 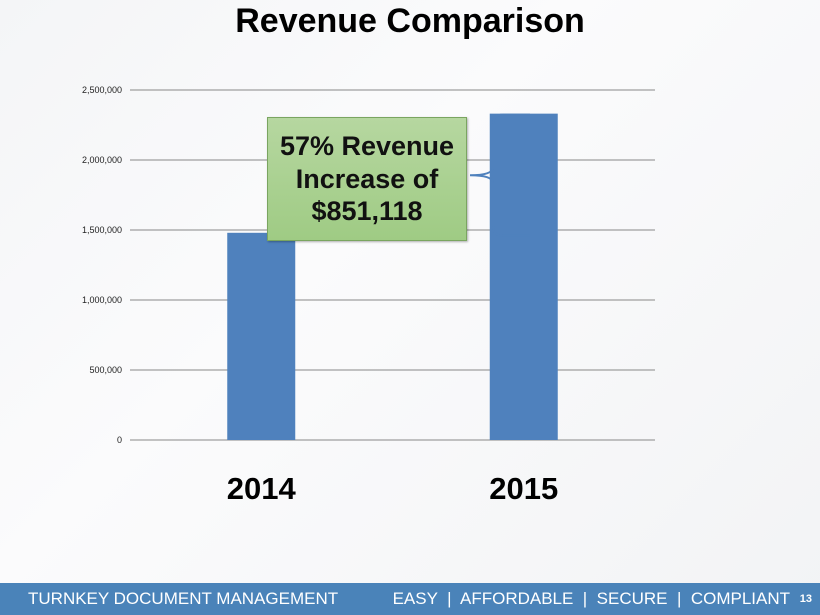 What do you see at coordinates (523, 488) in the screenshot?
I see `x-tick-label: 2015` at bounding box center [523, 488].